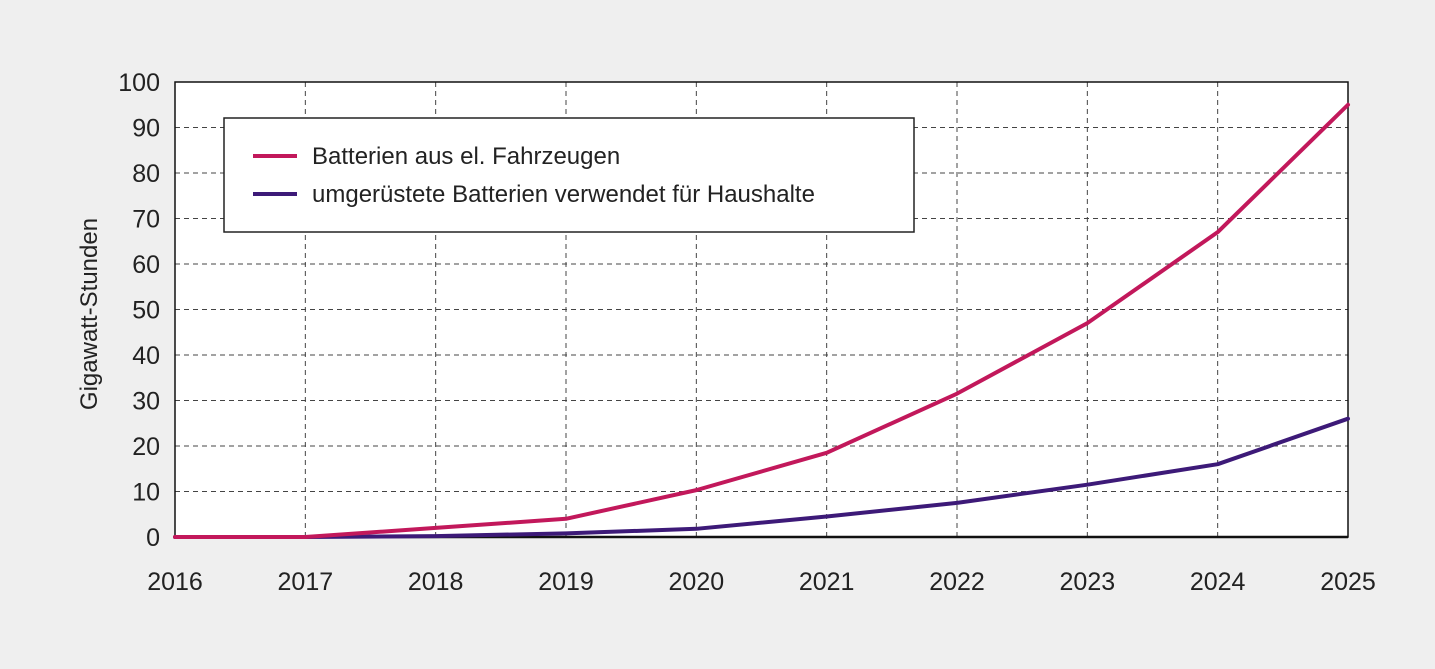 This screenshot has height=669, width=1435. What do you see at coordinates (466, 156) in the screenshot?
I see `legend-label-series-1: Batterien aus el. Fahrzeugen` at bounding box center [466, 156].